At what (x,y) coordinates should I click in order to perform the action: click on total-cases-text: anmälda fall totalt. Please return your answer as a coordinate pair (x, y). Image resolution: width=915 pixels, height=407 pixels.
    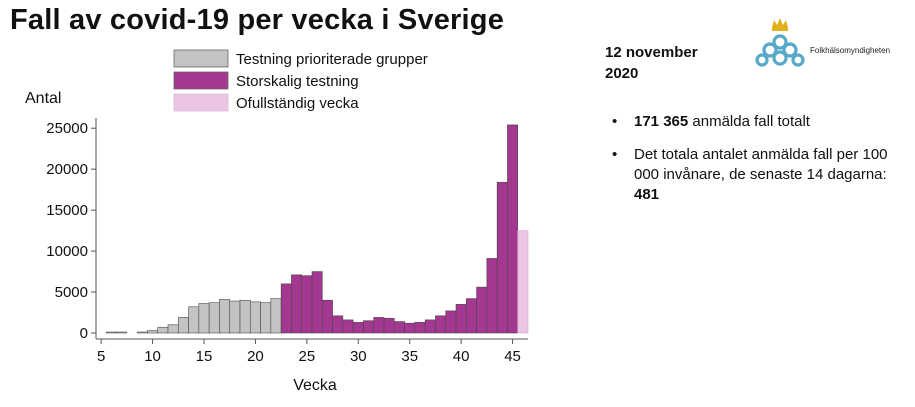
    Looking at the image, I should click on (749, 121).